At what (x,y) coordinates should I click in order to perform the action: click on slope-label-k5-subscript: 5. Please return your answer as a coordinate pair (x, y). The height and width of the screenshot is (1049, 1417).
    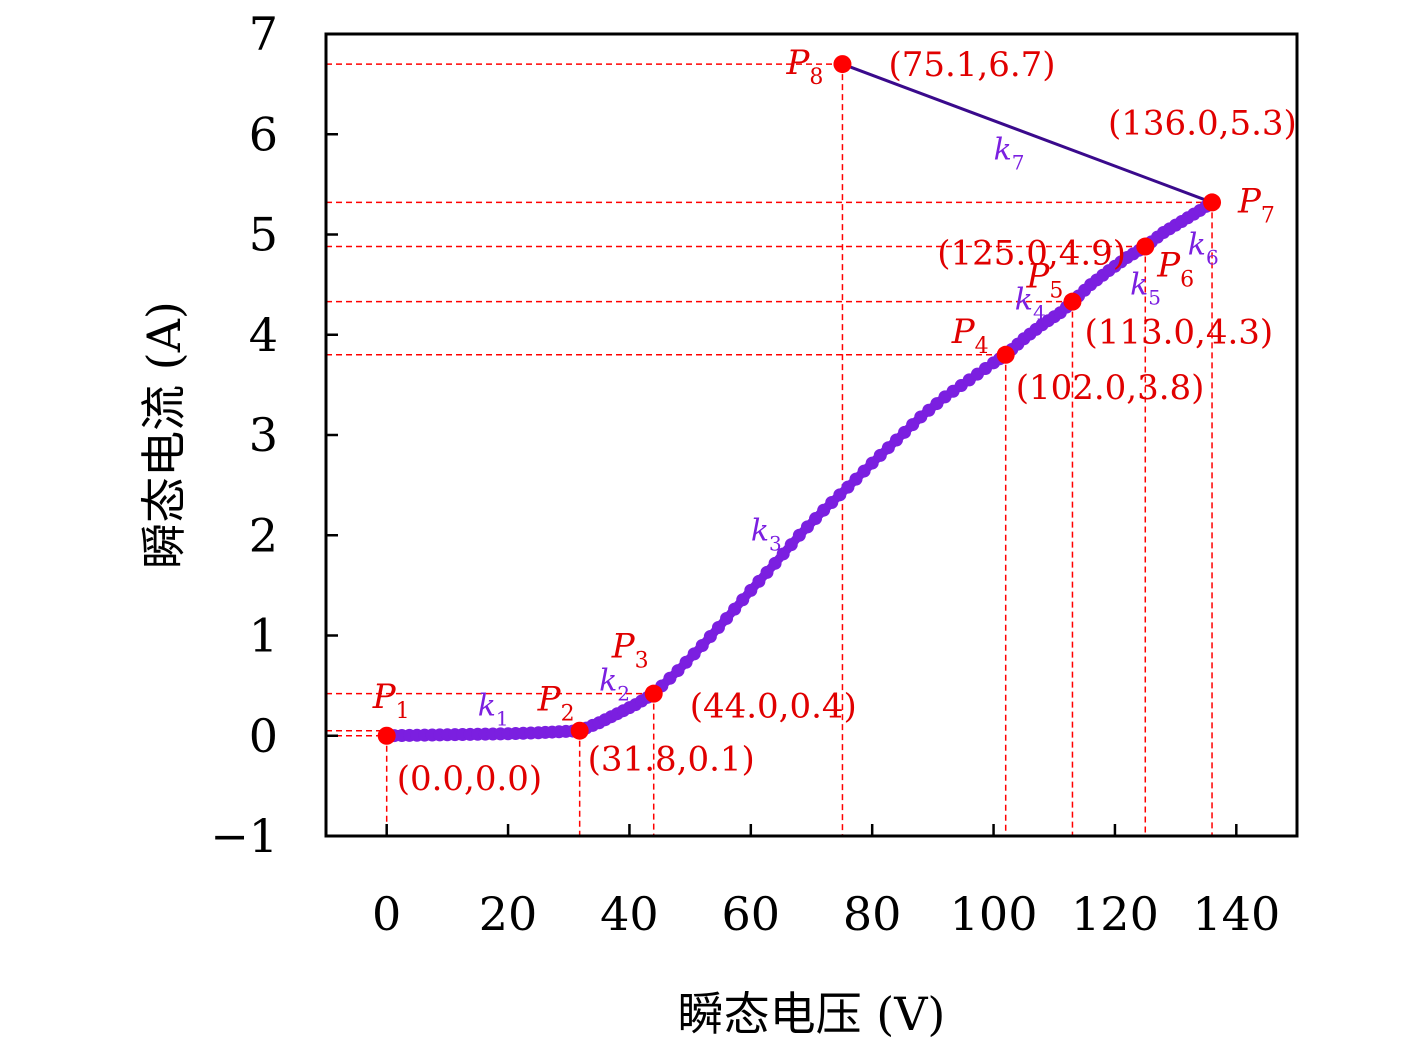
    Looking at the image, I should click on (1154, 298).